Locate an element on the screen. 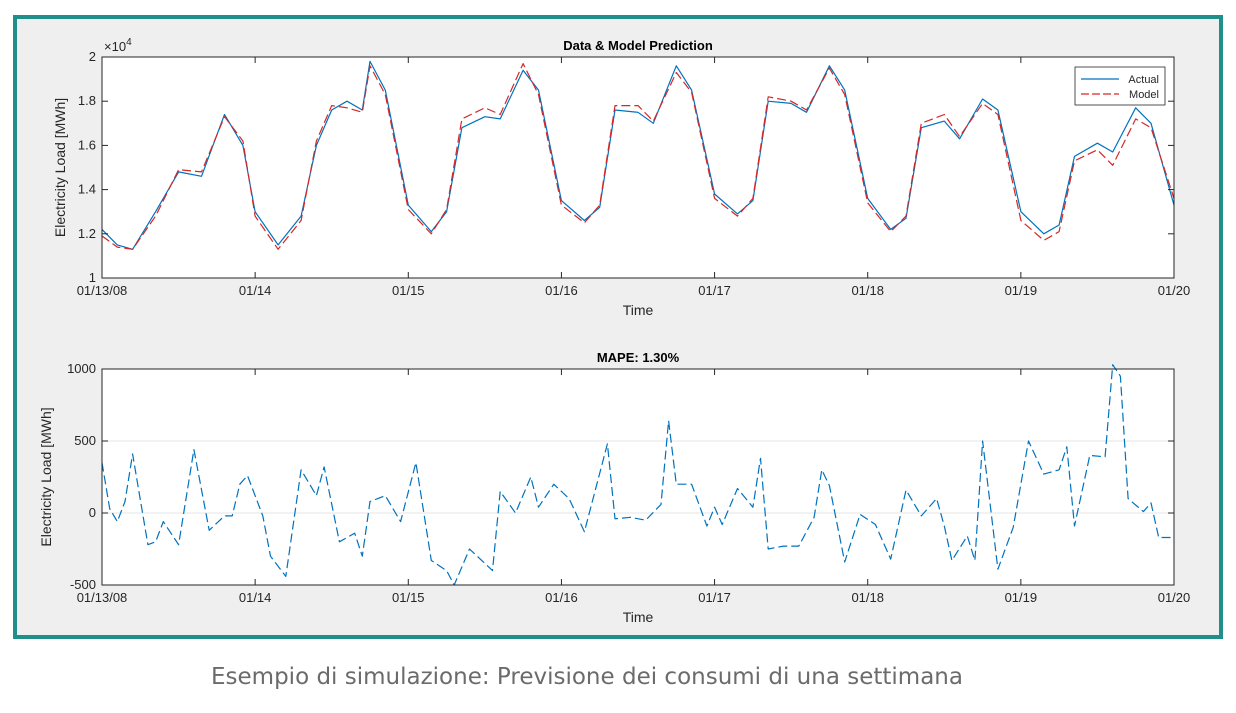  y-tick-label: 1000 is located at coordinates (81, 368).